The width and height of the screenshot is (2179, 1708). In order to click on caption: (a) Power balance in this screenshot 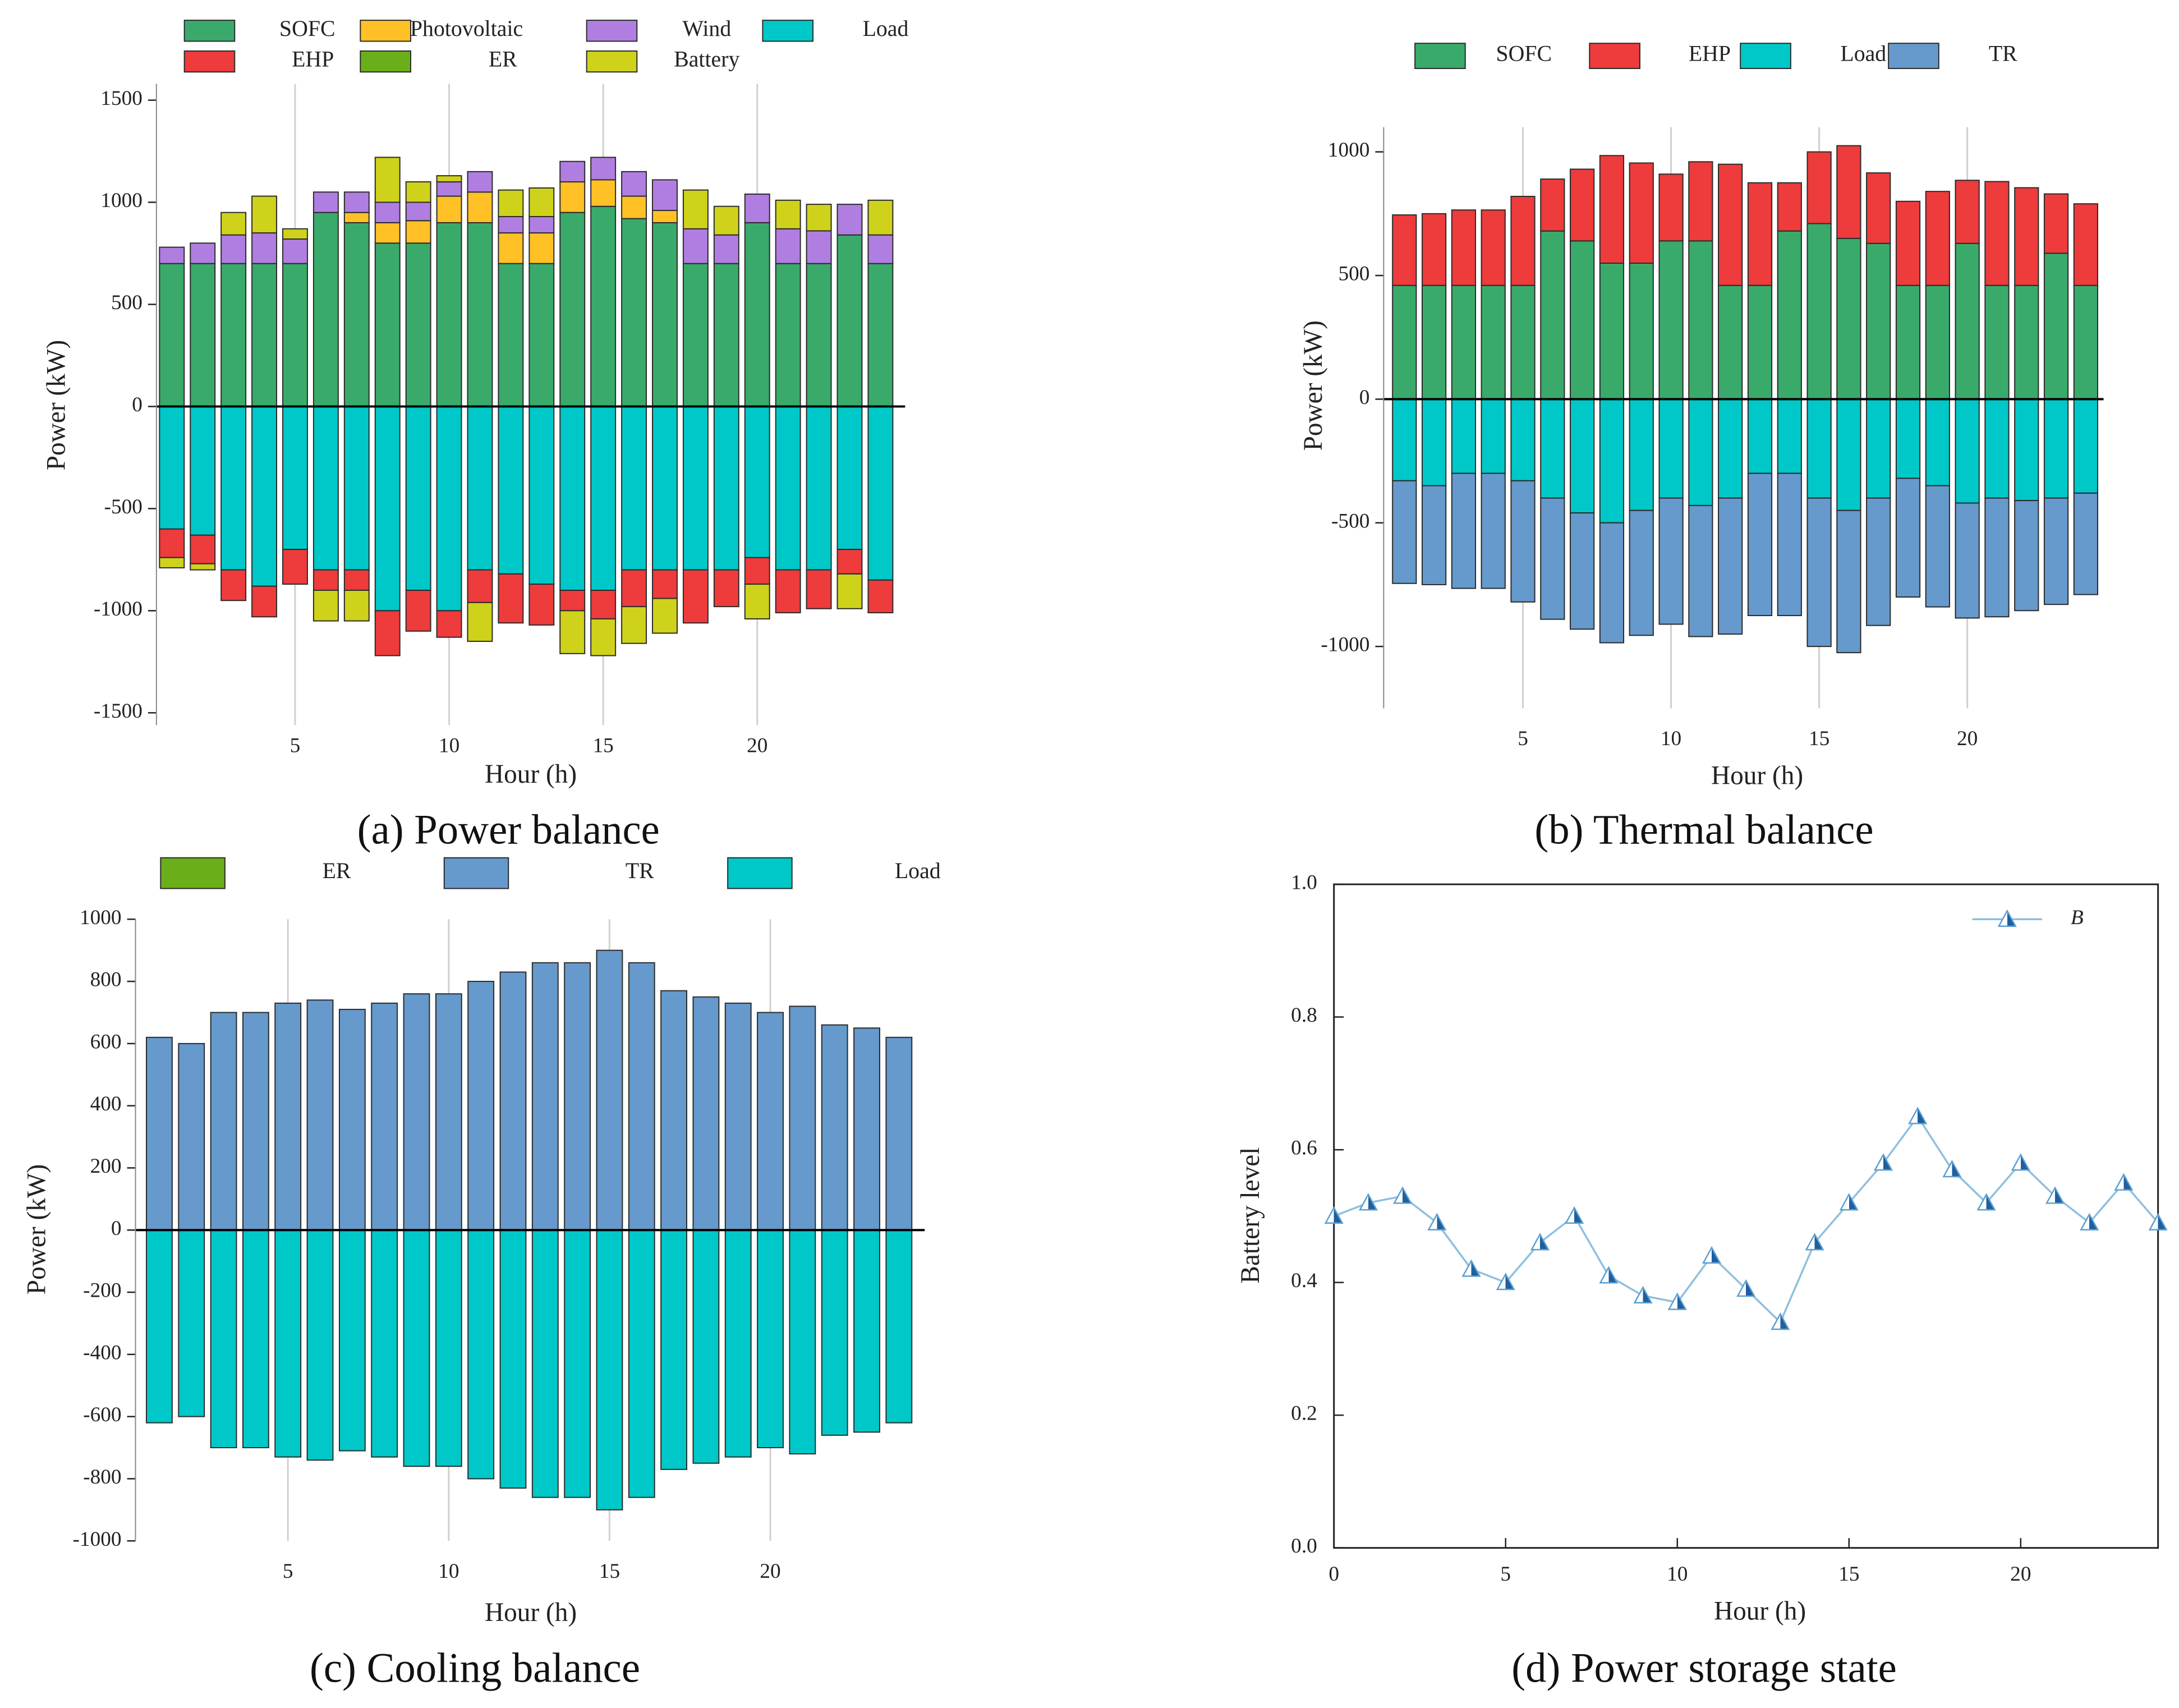, I will do `click(509, 830)`.